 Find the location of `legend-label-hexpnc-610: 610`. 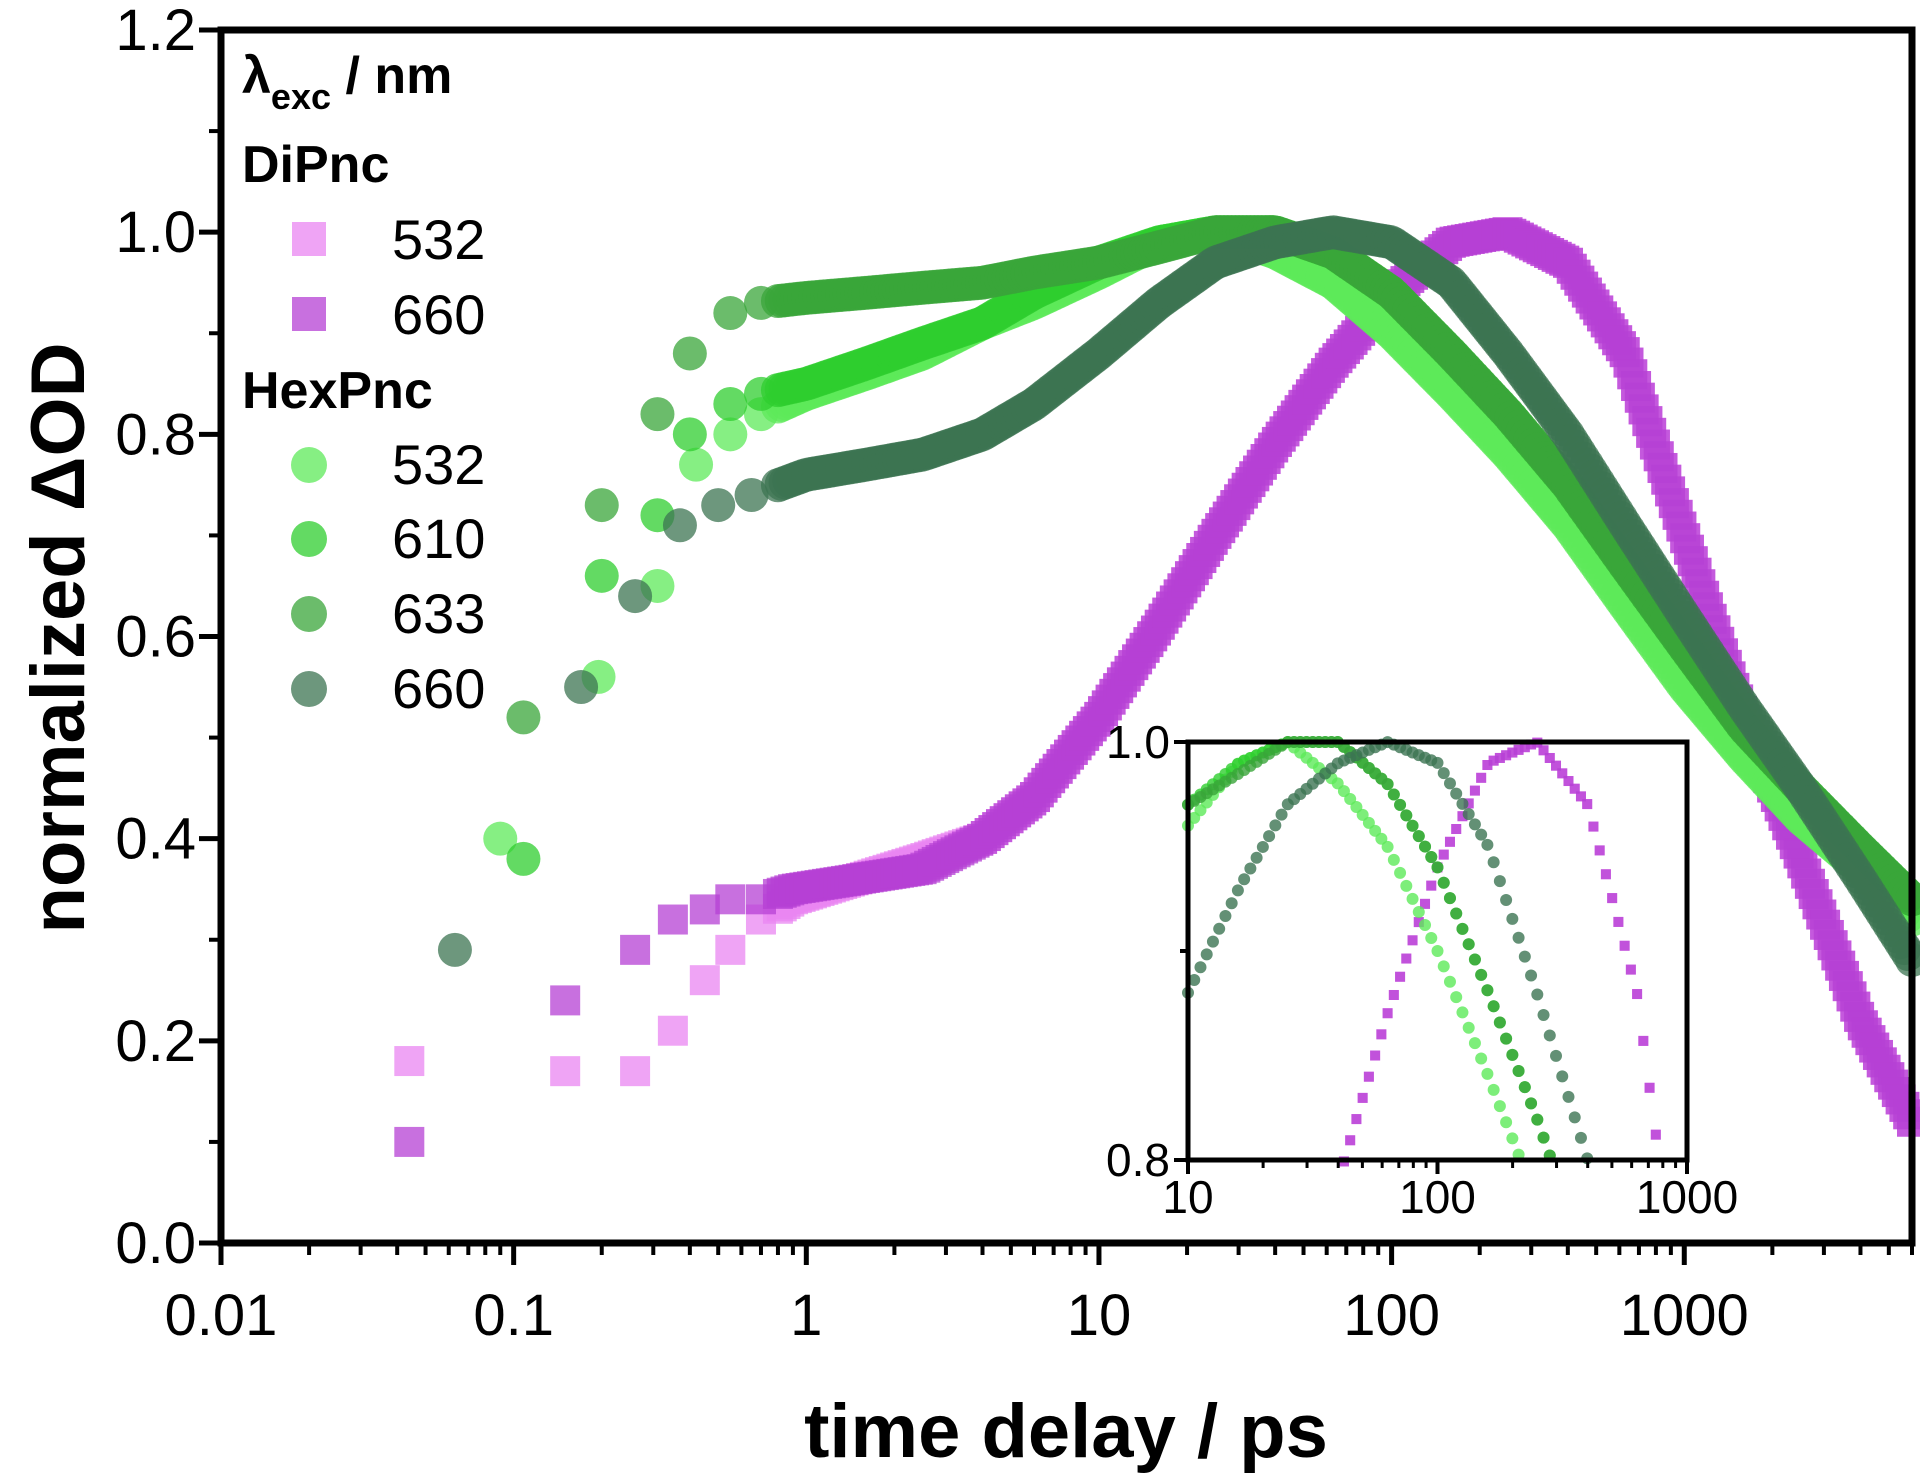

legend-label-hexpnc-610: 610 is located at coordinates (438, 538).